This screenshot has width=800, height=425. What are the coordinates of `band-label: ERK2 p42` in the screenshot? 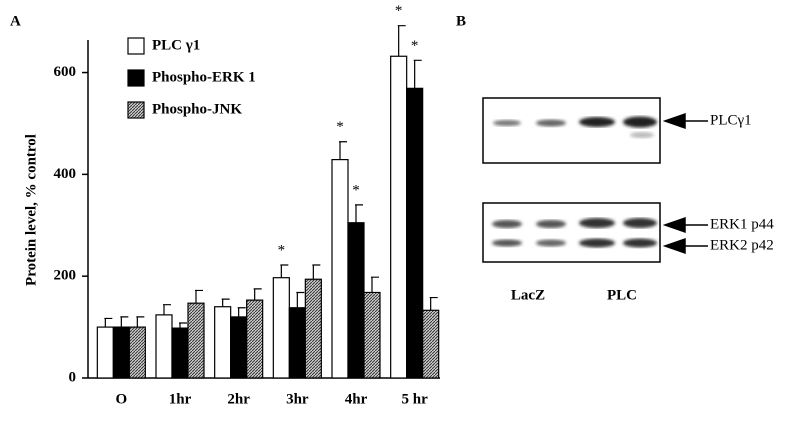 It's located at (742, 245).